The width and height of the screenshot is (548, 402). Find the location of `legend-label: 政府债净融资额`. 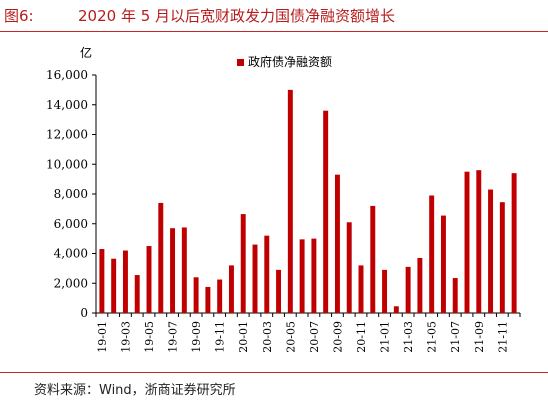

legend-label: 政府债净融资额 is located at coordinates (290, 61).